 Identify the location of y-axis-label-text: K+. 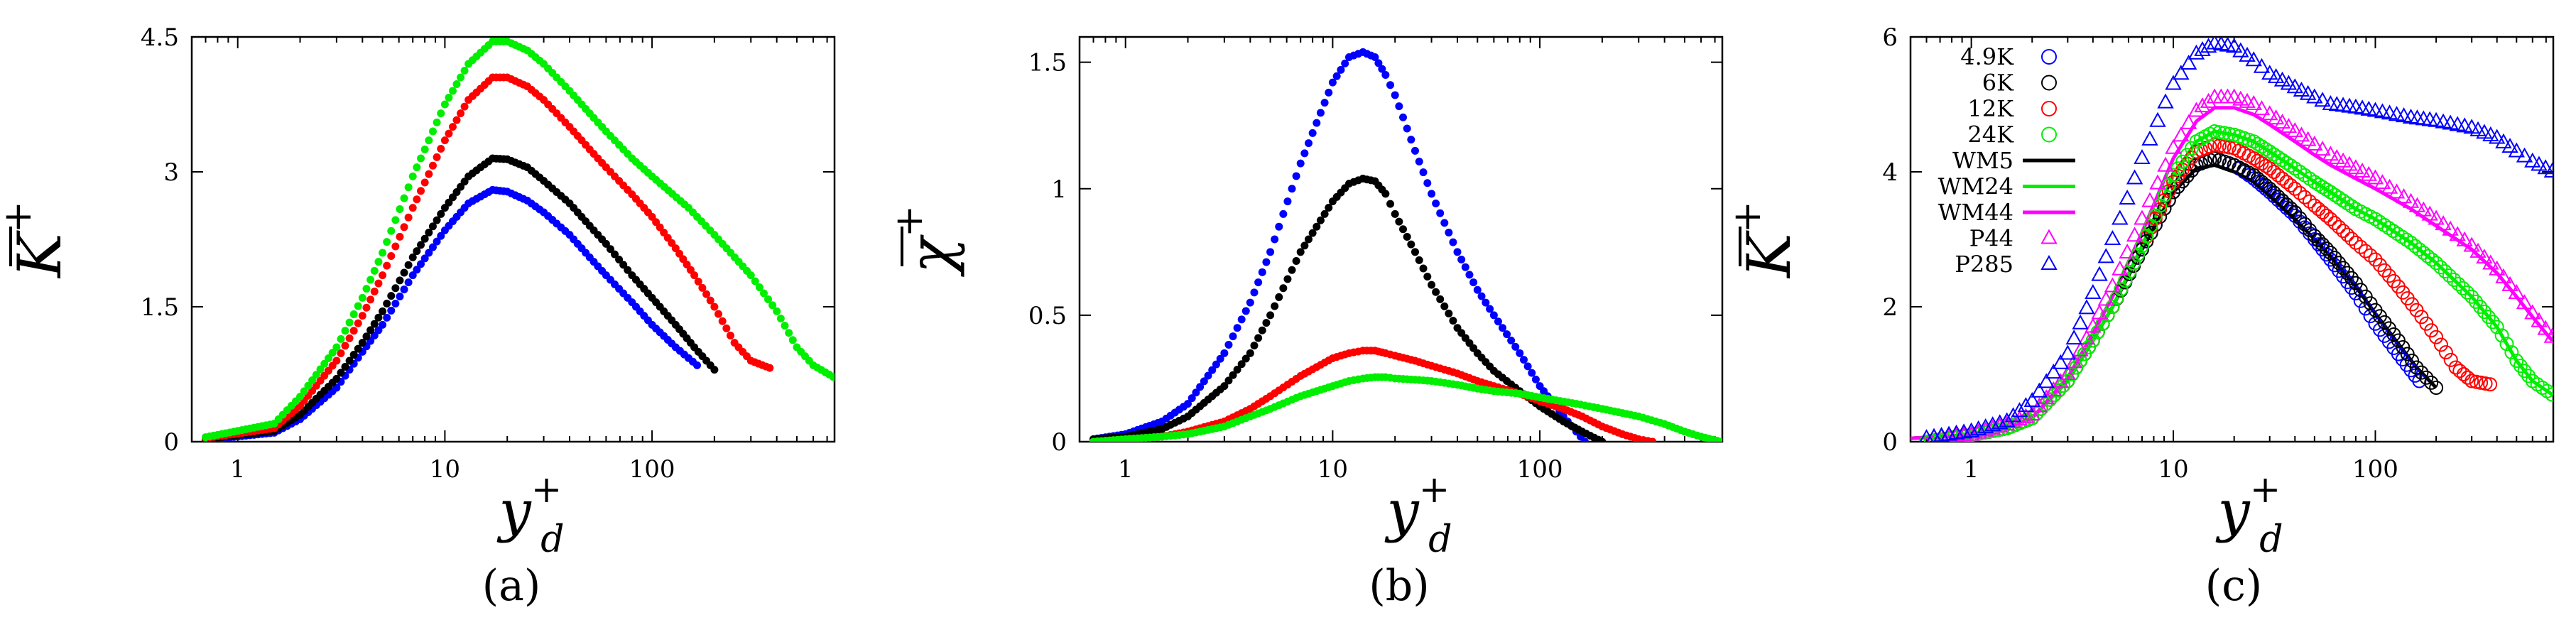
(1764, 240).